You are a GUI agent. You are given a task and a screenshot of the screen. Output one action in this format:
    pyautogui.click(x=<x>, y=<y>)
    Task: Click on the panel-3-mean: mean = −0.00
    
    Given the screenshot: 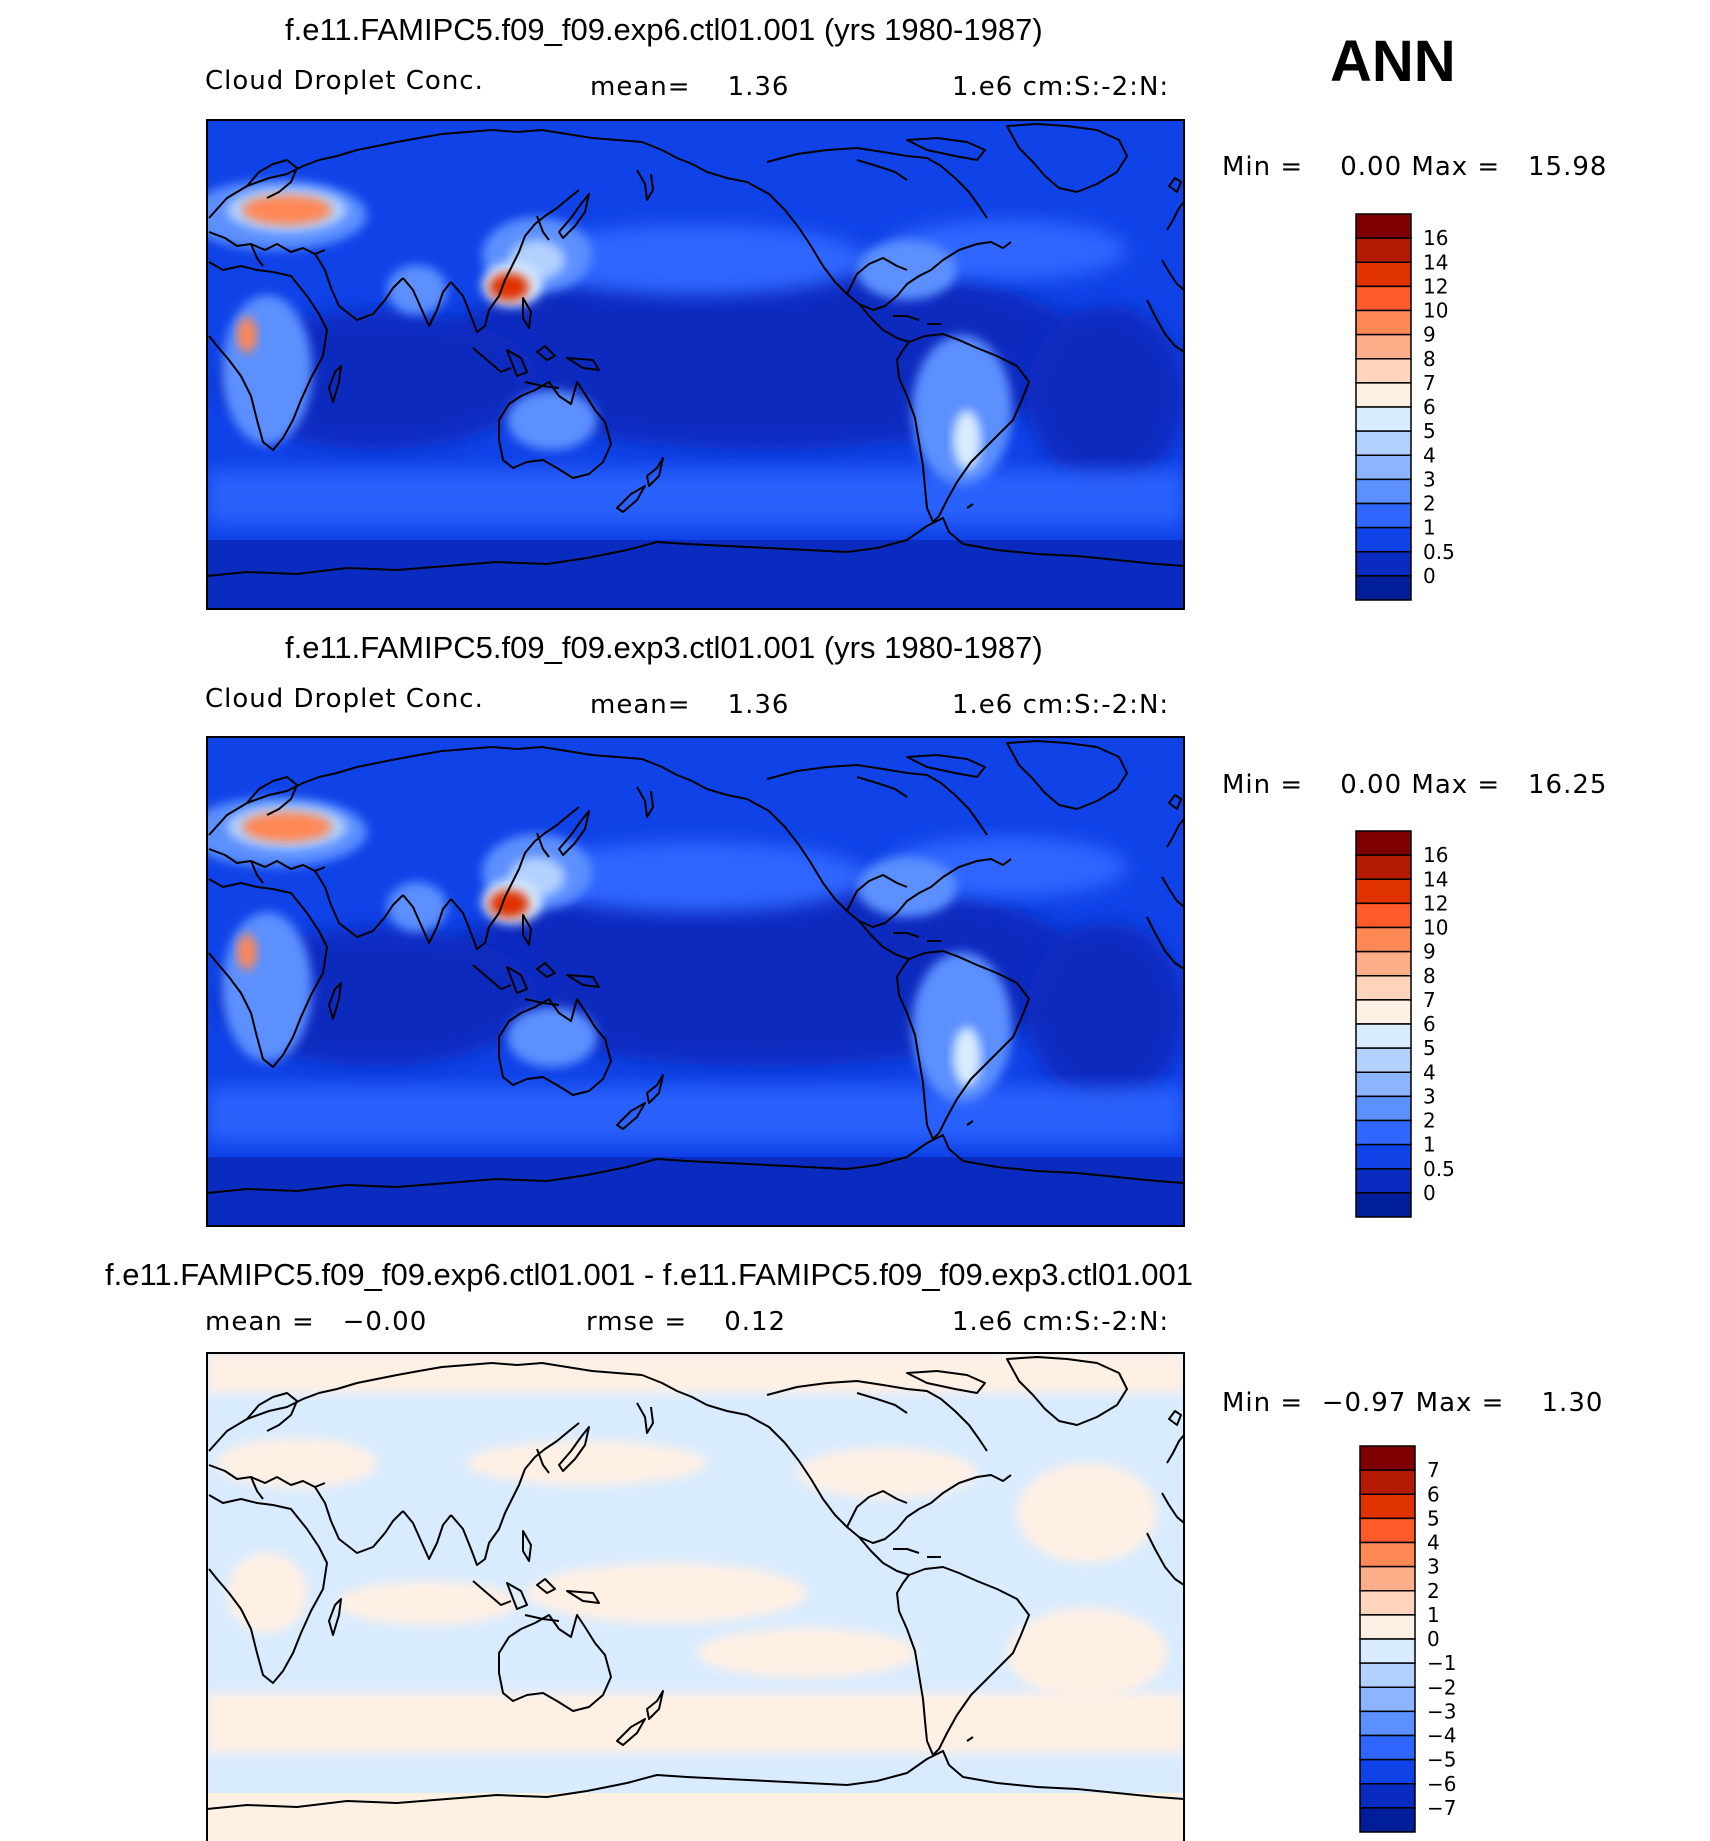 What is the action you would take?
    pyautogui.click(x=316, y=1322)
    